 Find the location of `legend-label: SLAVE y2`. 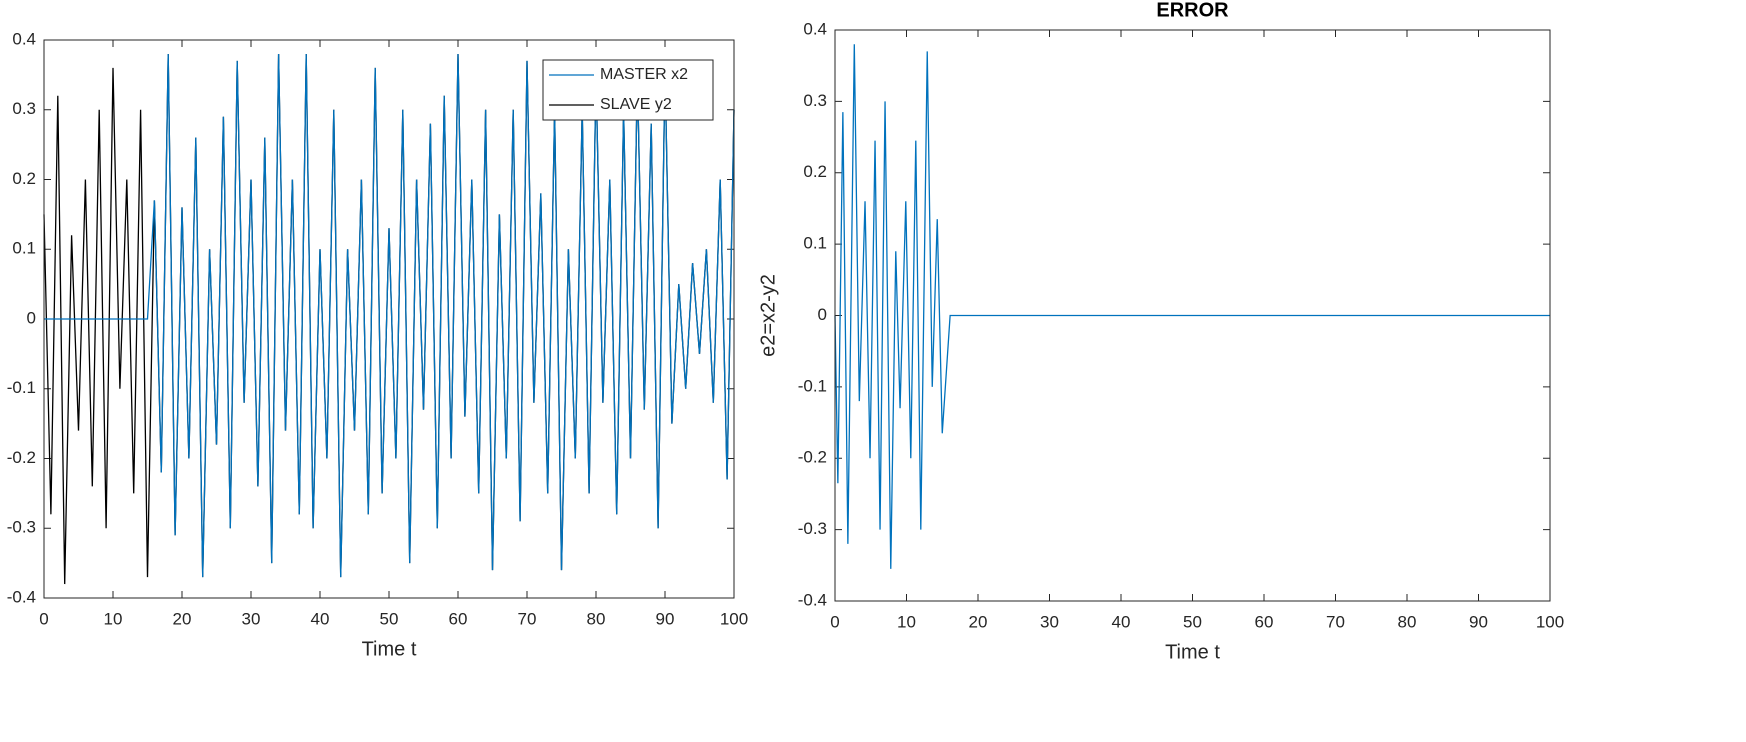

legend-label: SLAVE y2 is located at coordinates (636, 104).